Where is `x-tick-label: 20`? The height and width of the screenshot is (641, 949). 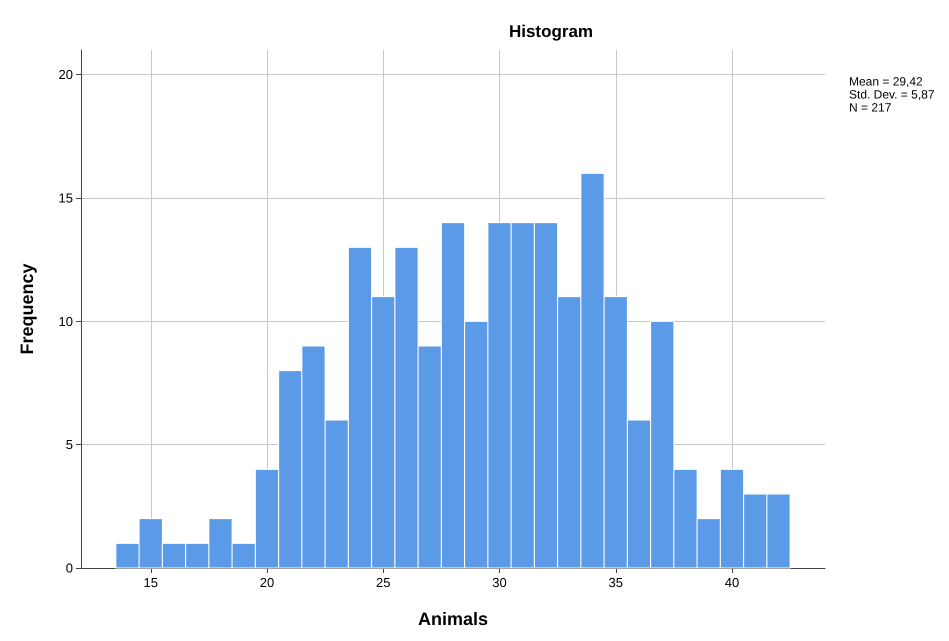 x-tick-label: 20 is located at coordinates (267, 582).